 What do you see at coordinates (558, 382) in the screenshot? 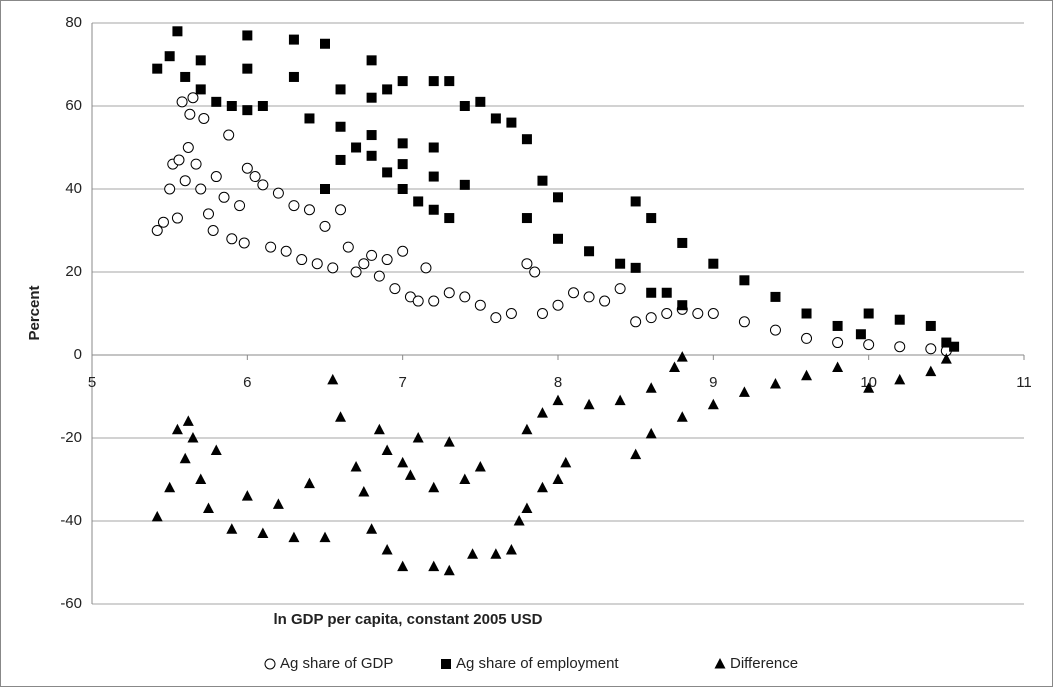
I see `x-tick-label: 8` at bounding box center [558, 382].